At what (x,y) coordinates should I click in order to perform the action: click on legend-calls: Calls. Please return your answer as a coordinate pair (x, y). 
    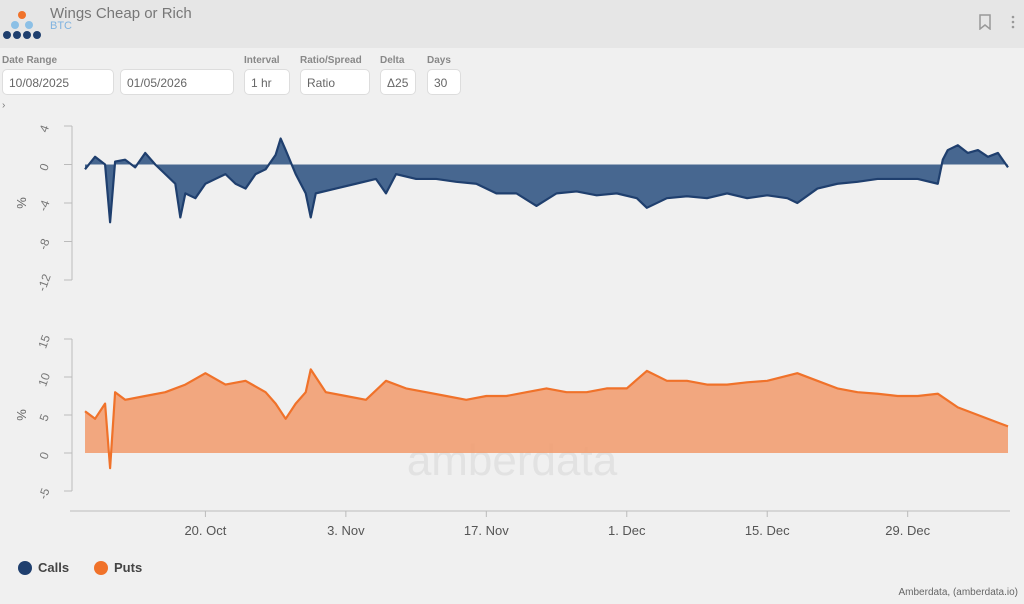
    Looking at the image, I should click on (43, 567).